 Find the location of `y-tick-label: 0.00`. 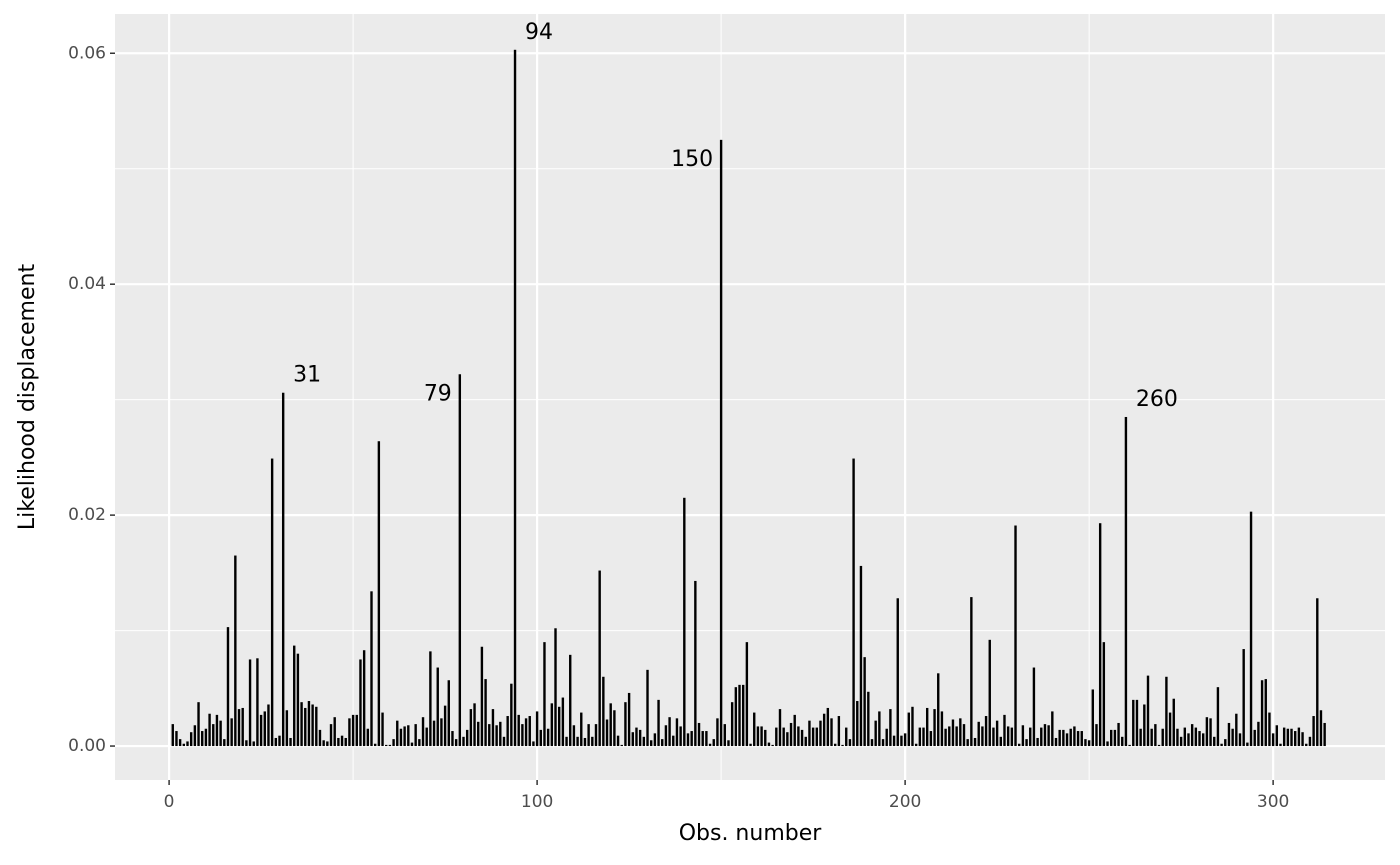

y-tick-label: 0.00 is located at coordinates (87, 746).